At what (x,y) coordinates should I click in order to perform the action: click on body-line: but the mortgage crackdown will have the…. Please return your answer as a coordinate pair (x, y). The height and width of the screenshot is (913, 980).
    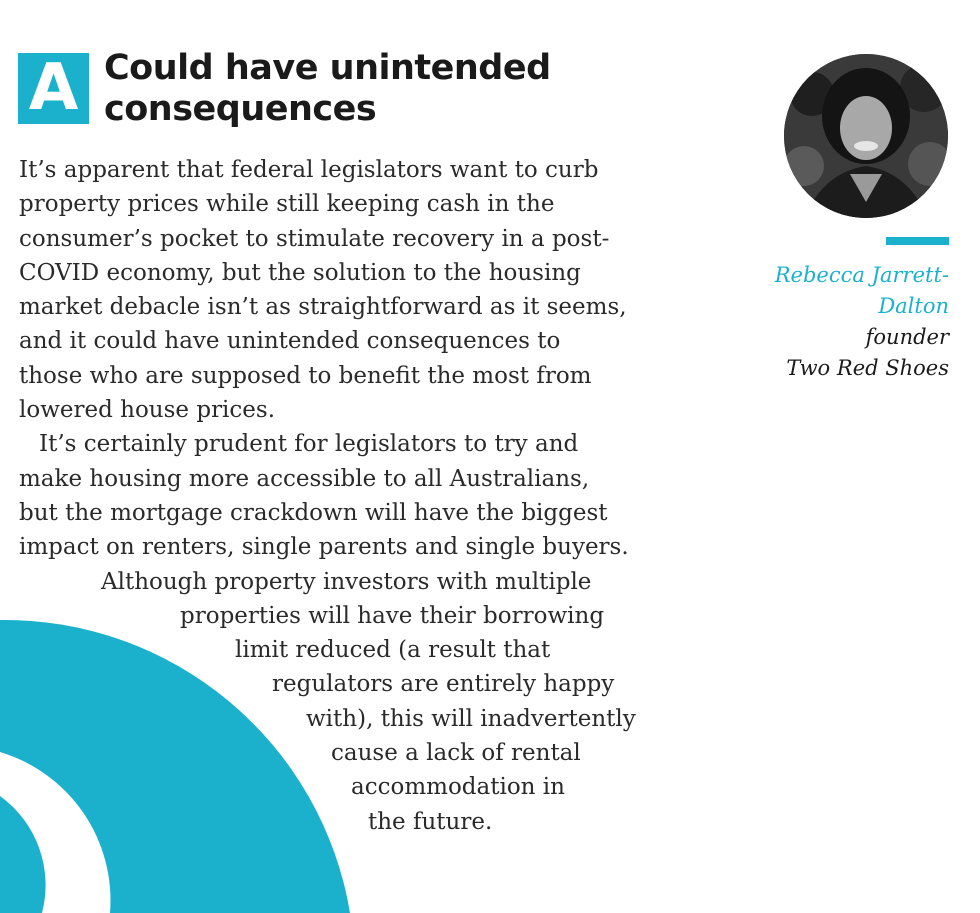
    Looking at the image, I should click on (313, 512).